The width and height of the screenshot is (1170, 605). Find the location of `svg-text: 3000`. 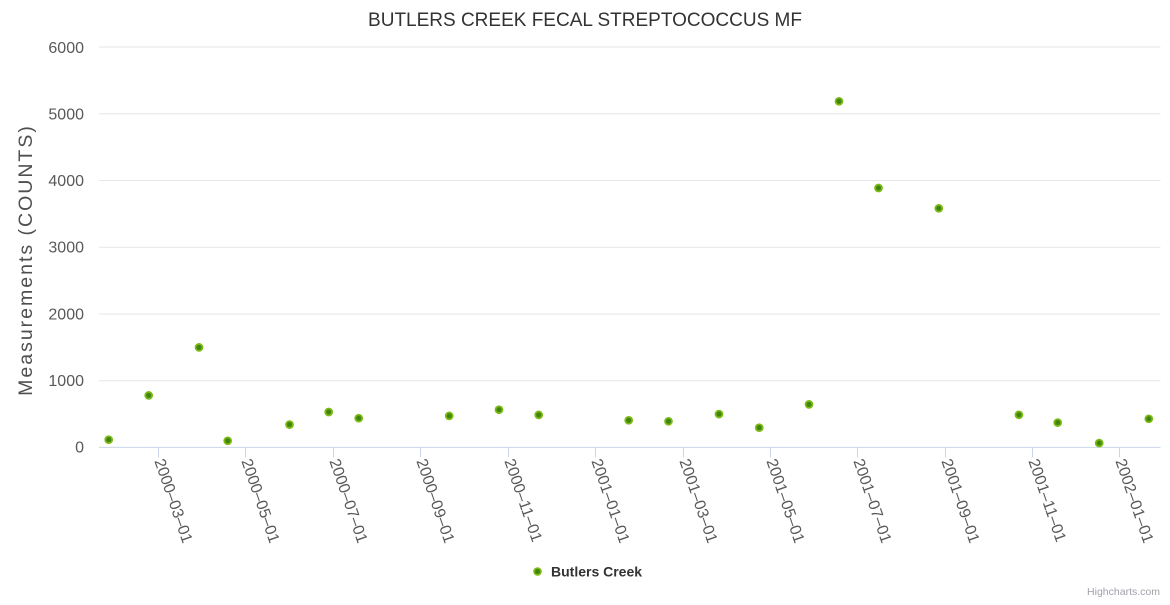

svg-text: 3000 is located at coordinates (66, 248).